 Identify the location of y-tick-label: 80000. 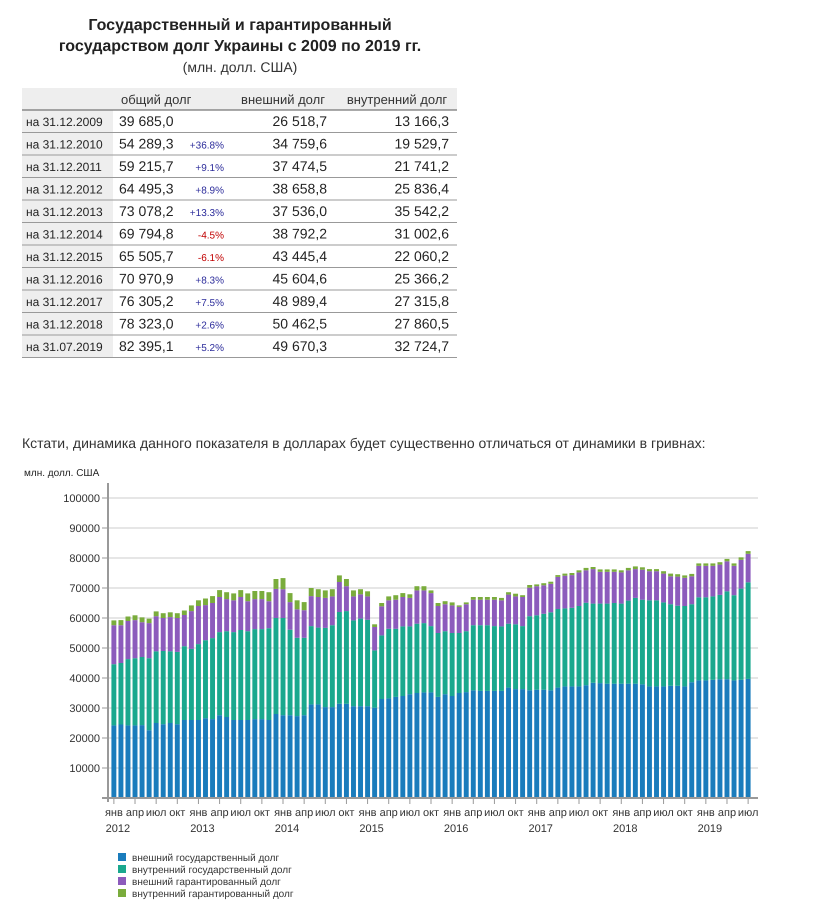
(84, 559).